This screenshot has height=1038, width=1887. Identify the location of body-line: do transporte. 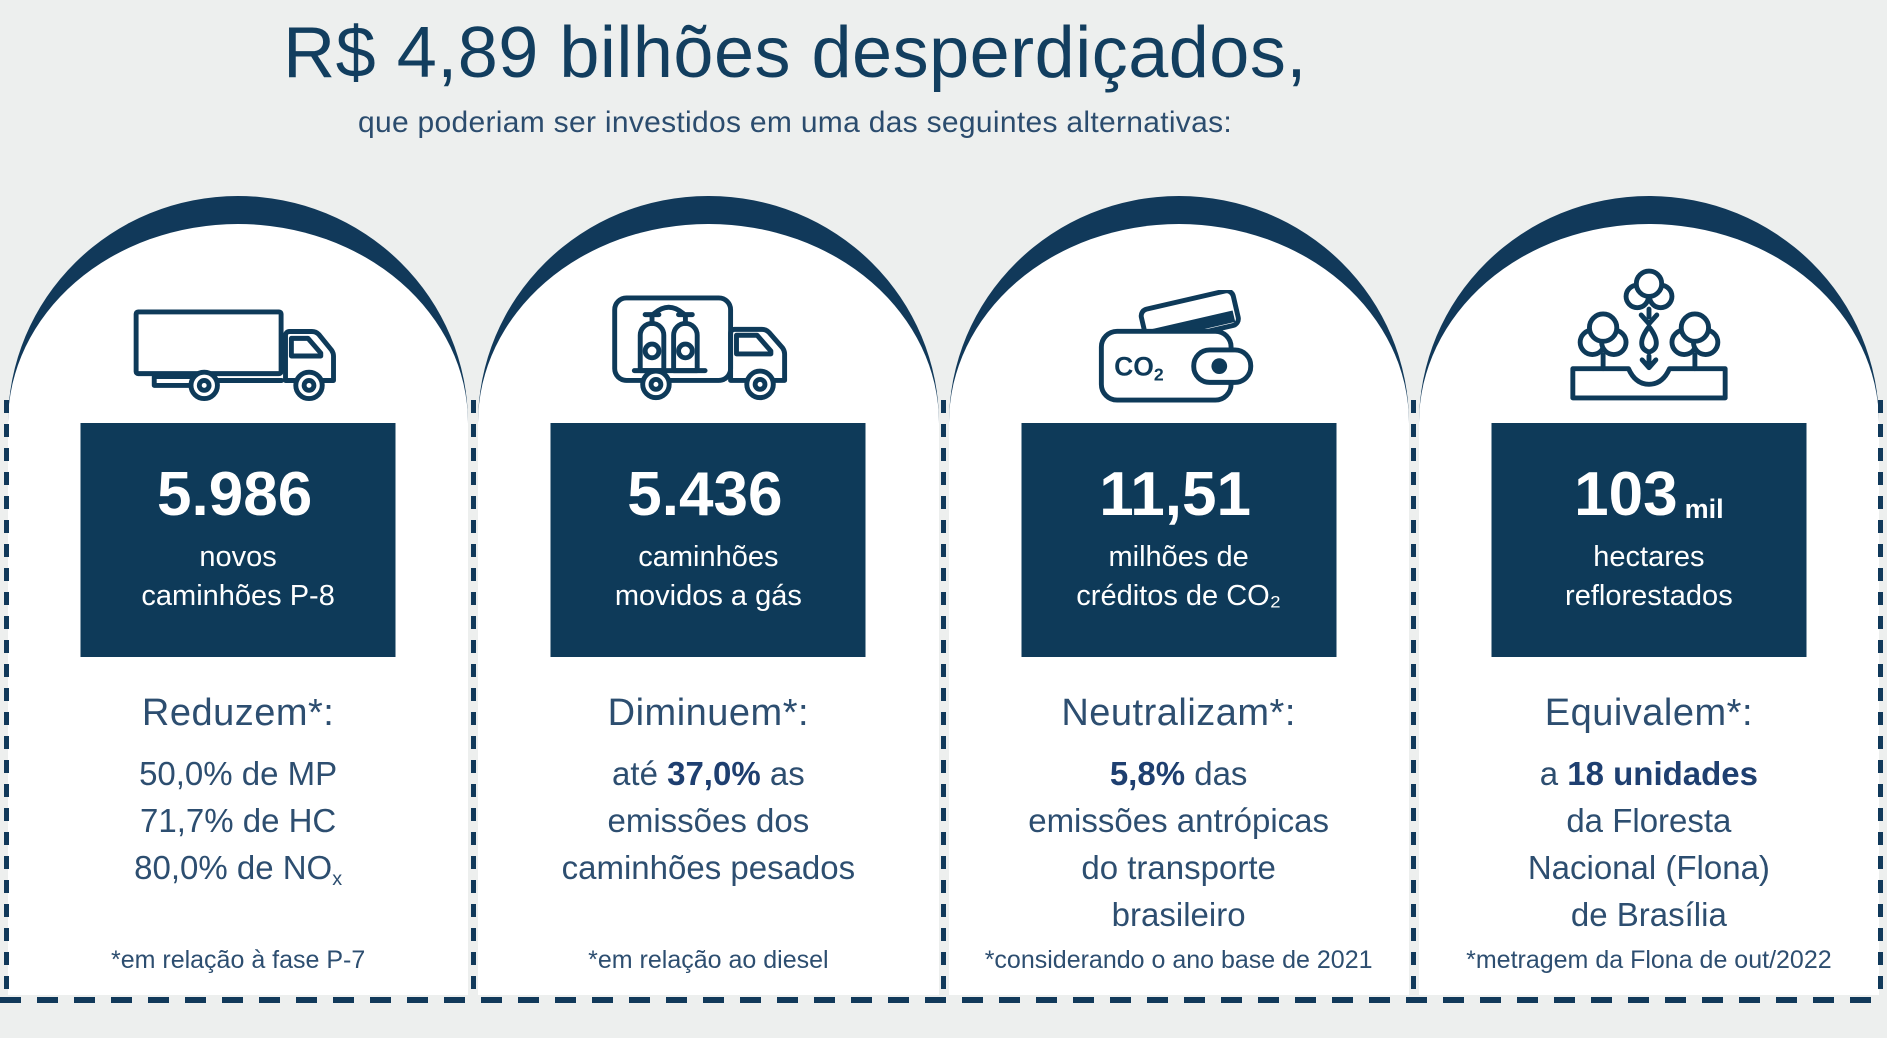
(1179, 867).